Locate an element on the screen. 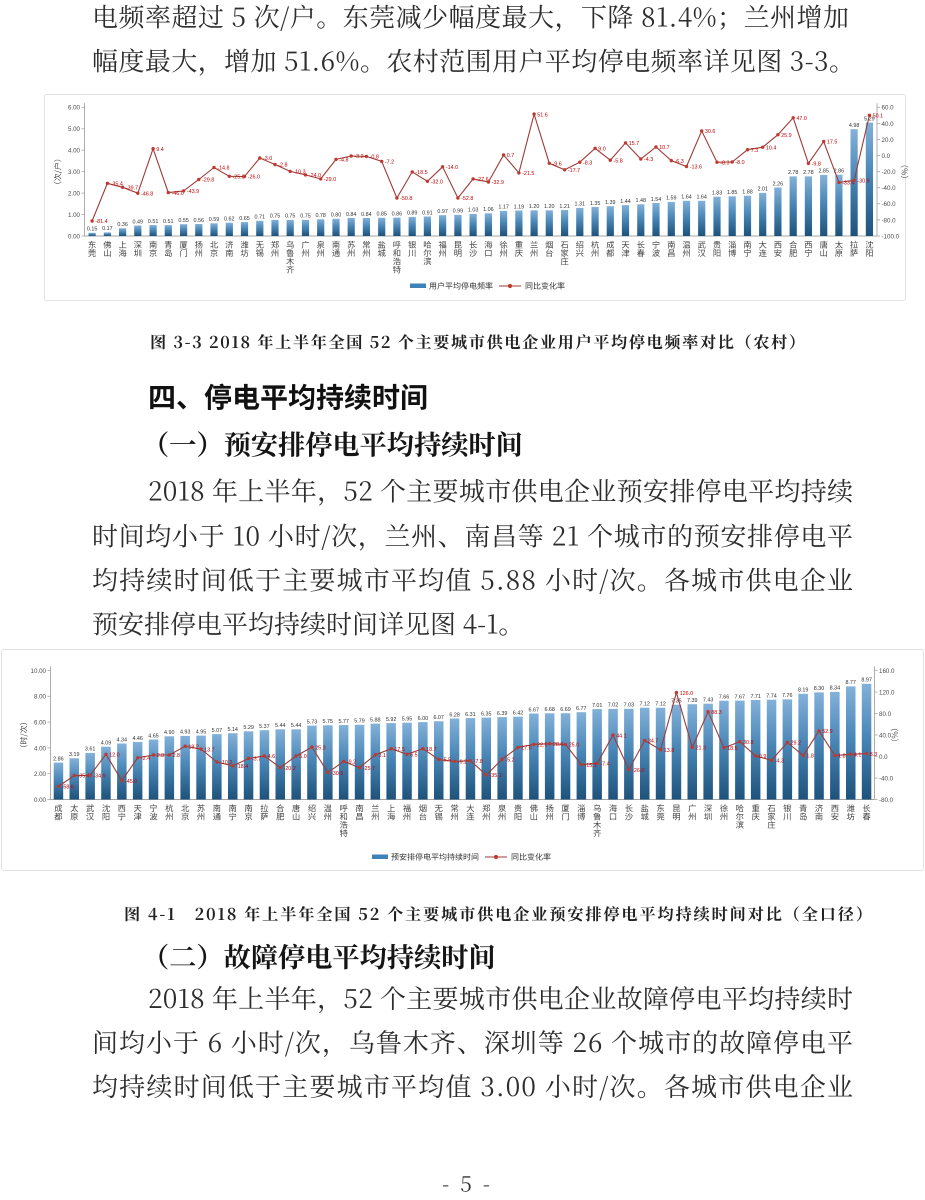 This screenshot has width=925, height=1200. svg-text: -30.5 is located at coordinates (337, 774).